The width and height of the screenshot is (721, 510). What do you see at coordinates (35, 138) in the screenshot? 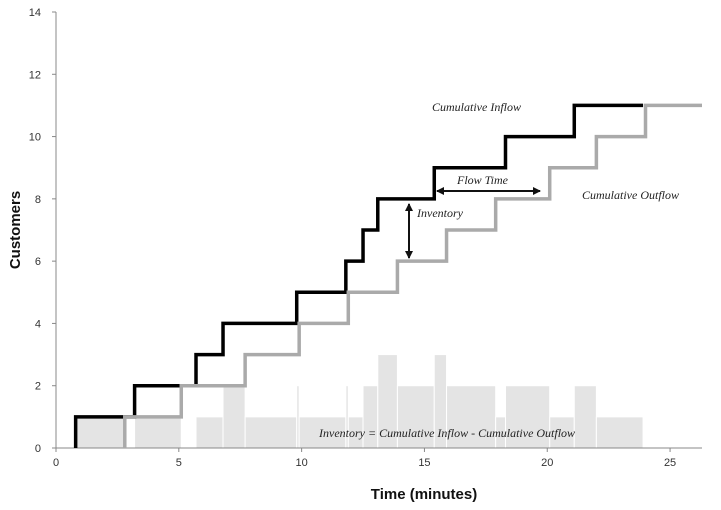
I see `y-tick-label: 10` at bounding box center [35, 138].